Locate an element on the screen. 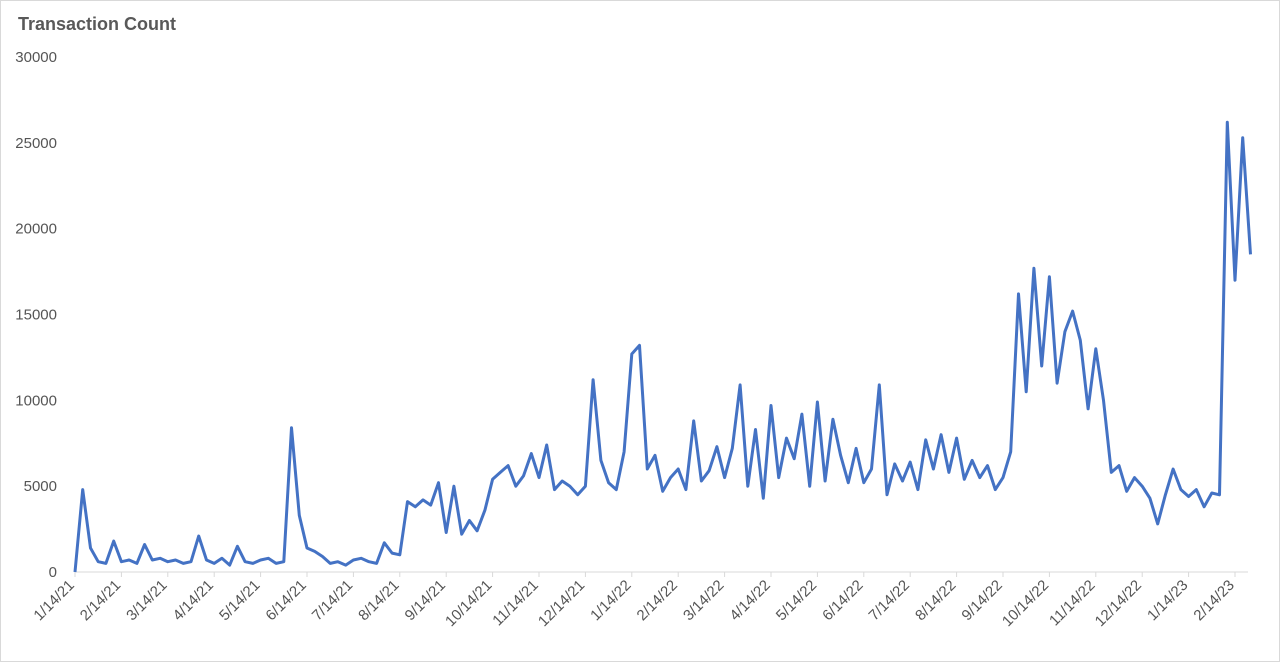 Image resolution: width=1280 pixels, height=667 pixels. y-tick-label: 15000 is located at coordinates (36, 315).